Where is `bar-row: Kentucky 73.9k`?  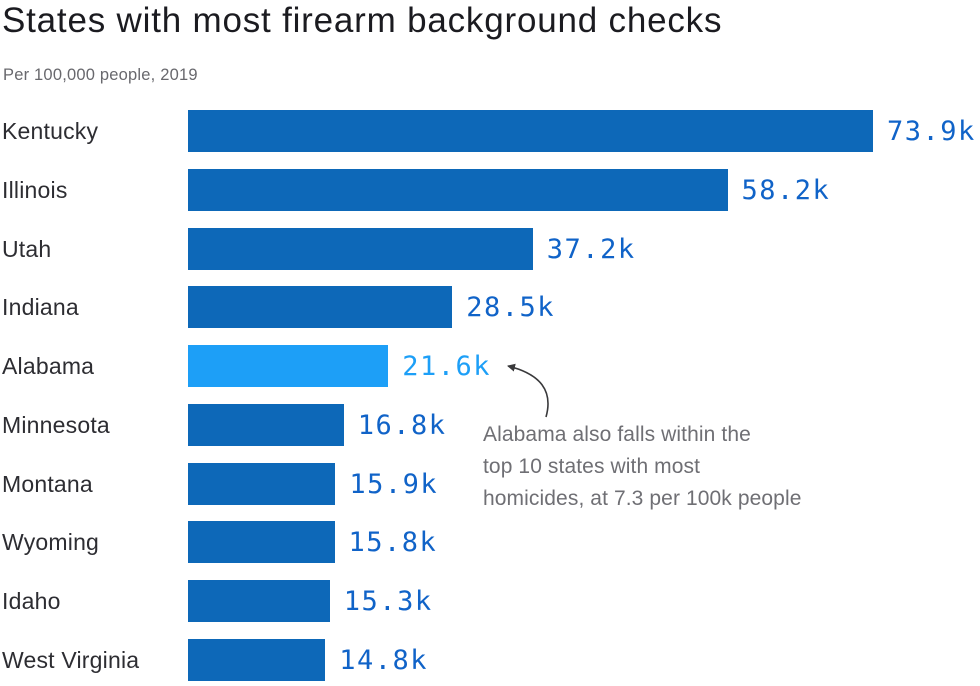 bar-row: Kentucky 73.9k is located at coordinates (490, 131).